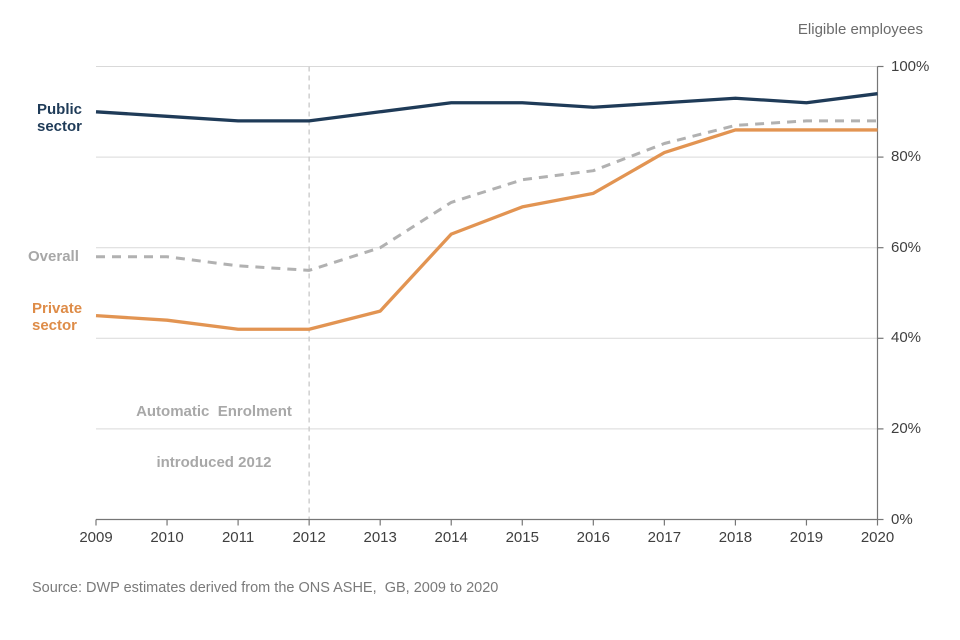 The height and width of the screenshot is (640, 960). I want to click on y-tick-label: 40%, so click(906, 338).